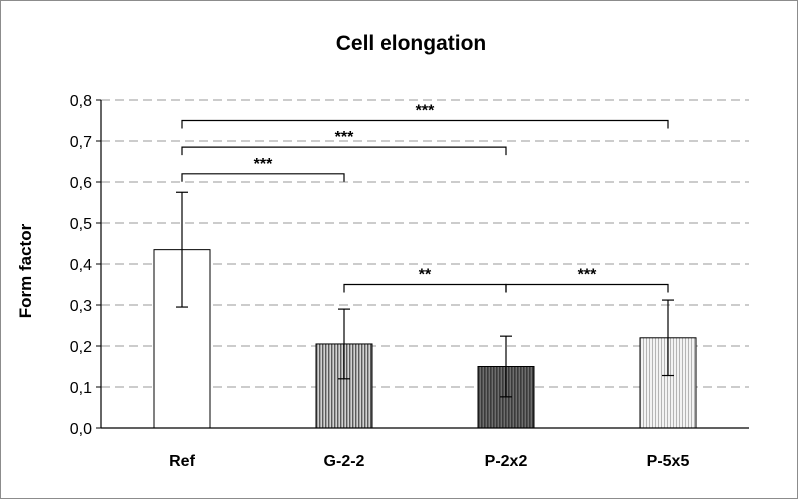 Image resolution: width=798 pixels, height=503 pixels. What do you see at coordinates (506, 461) in the screenshot?
I see `x-tick-label: P-2x2` at bounding box center [506, 461].